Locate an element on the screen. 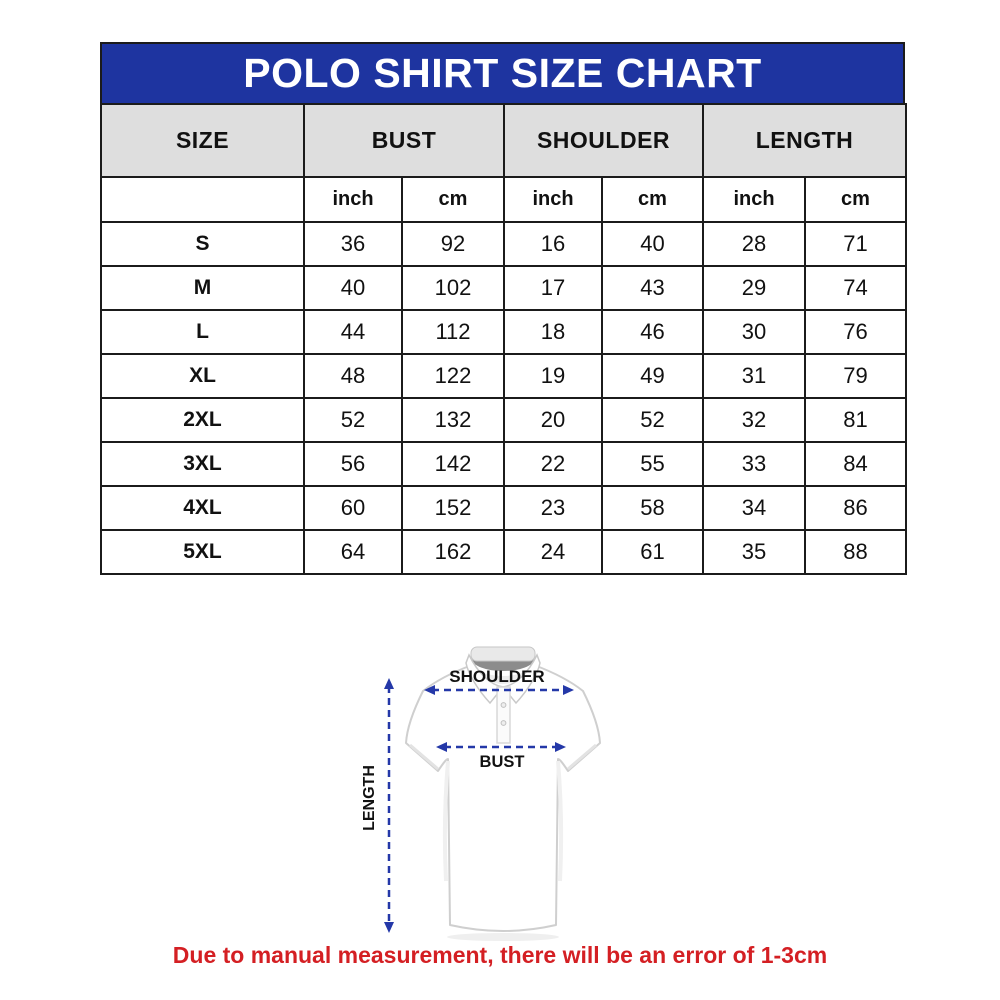 Image resolution: width=1000 pixels, height=1000 pixels. table-row-3xl: 3XL 56 142 22 55 33 84 is located at coordinates (503, 464).